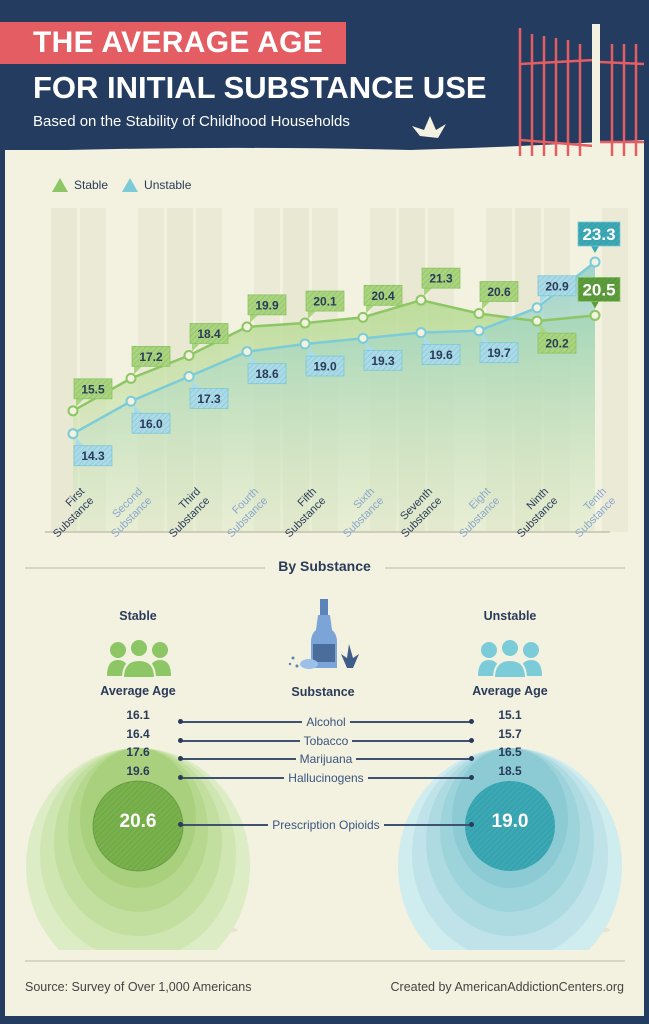  I want to click on svg-text: 20.2, so click(557, 344).